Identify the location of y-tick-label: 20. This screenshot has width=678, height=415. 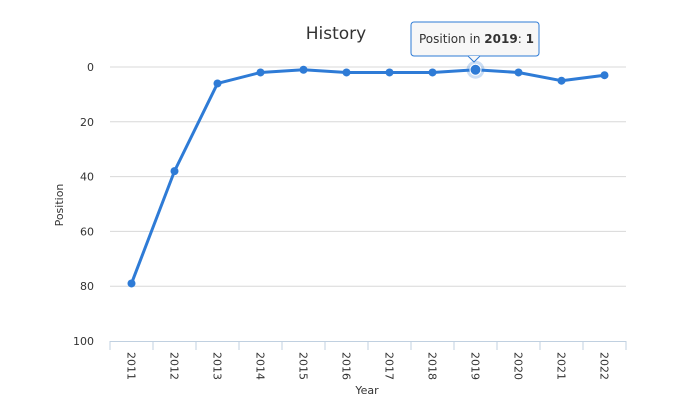
(87, 122).